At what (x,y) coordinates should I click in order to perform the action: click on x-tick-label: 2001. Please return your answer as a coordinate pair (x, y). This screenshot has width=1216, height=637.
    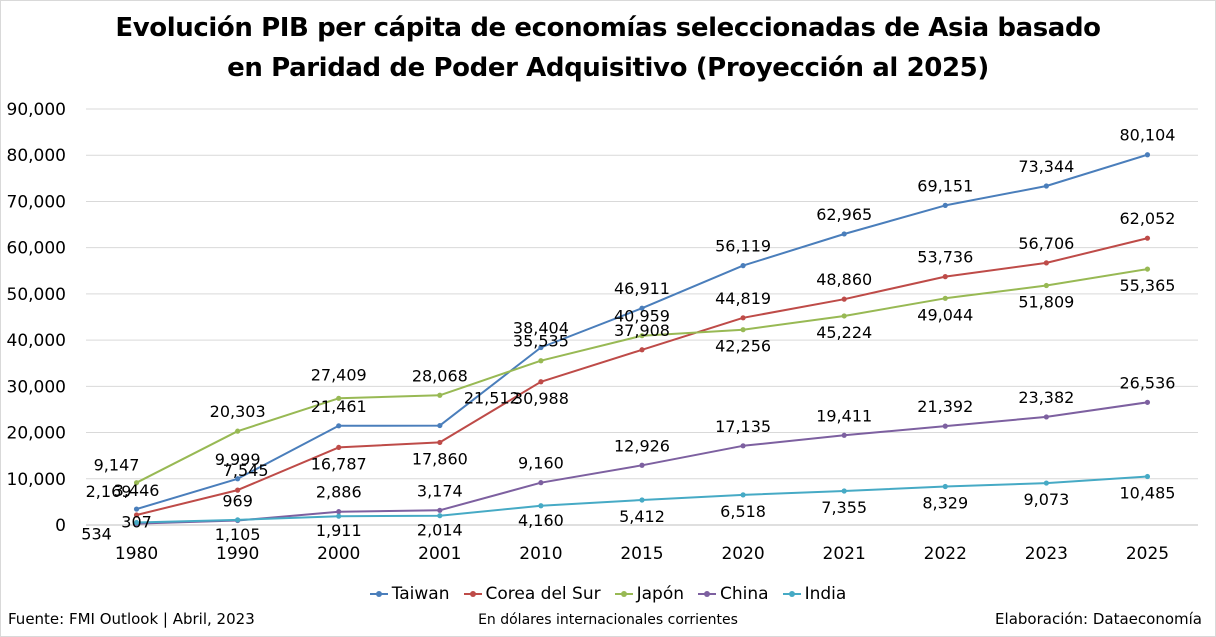
    Looking at the image, I should click on (439, 554).